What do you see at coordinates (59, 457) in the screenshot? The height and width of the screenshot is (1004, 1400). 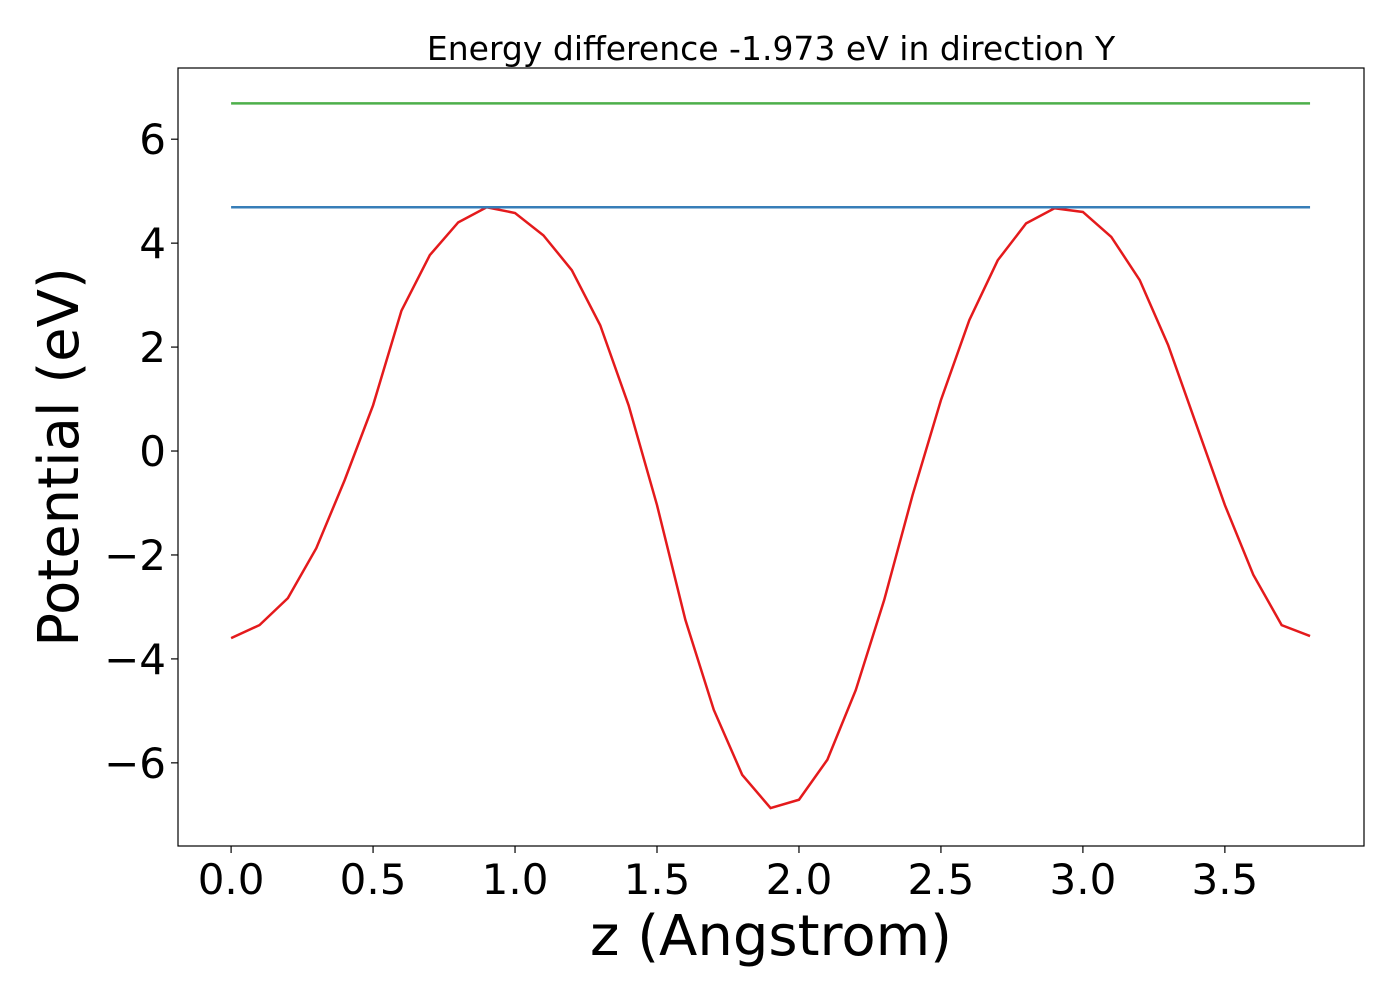 I see `y-axis-label: Potential (eV)` at bounding box center [59, 457].